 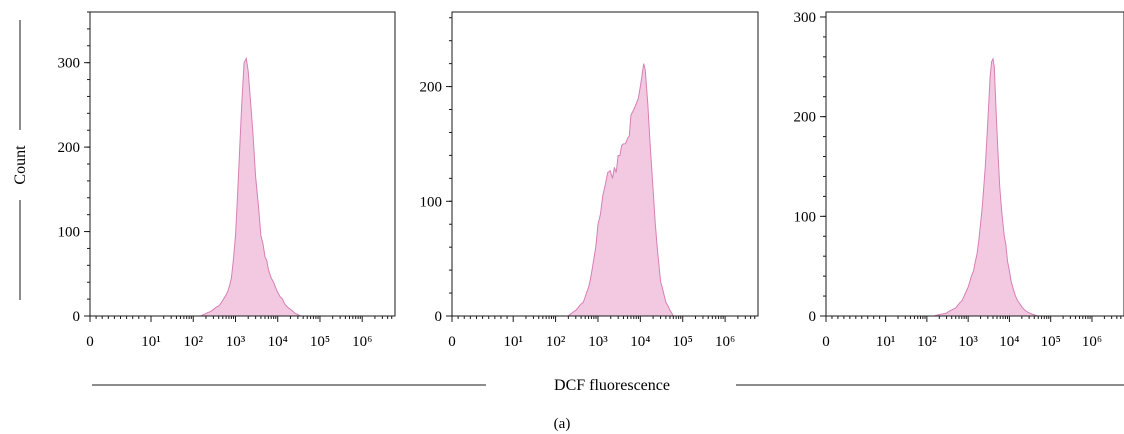 What do you see at coordinates (562, 424) in the screenshot?
I see `figure-caption: (a)` at bounding box center [562, 424].